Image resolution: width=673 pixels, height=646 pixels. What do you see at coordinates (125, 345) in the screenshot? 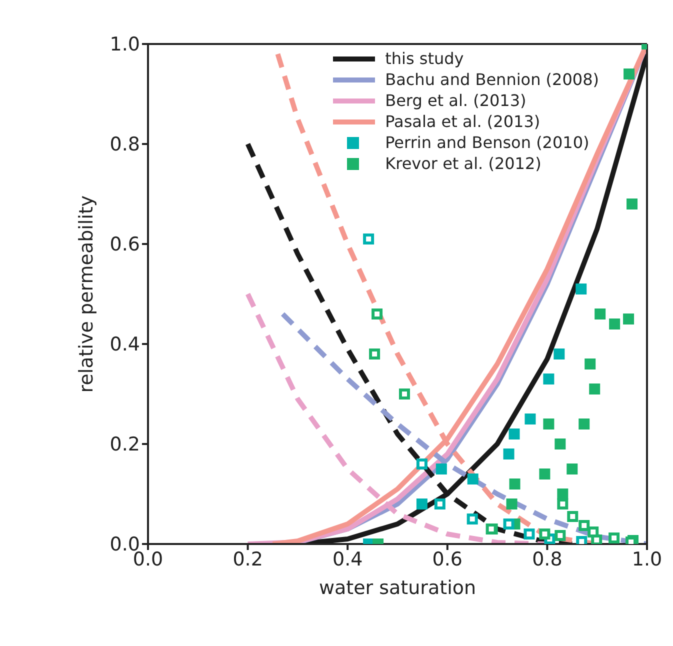
I see `y-tick-label: 0.4` at bounding box center [125, 345].